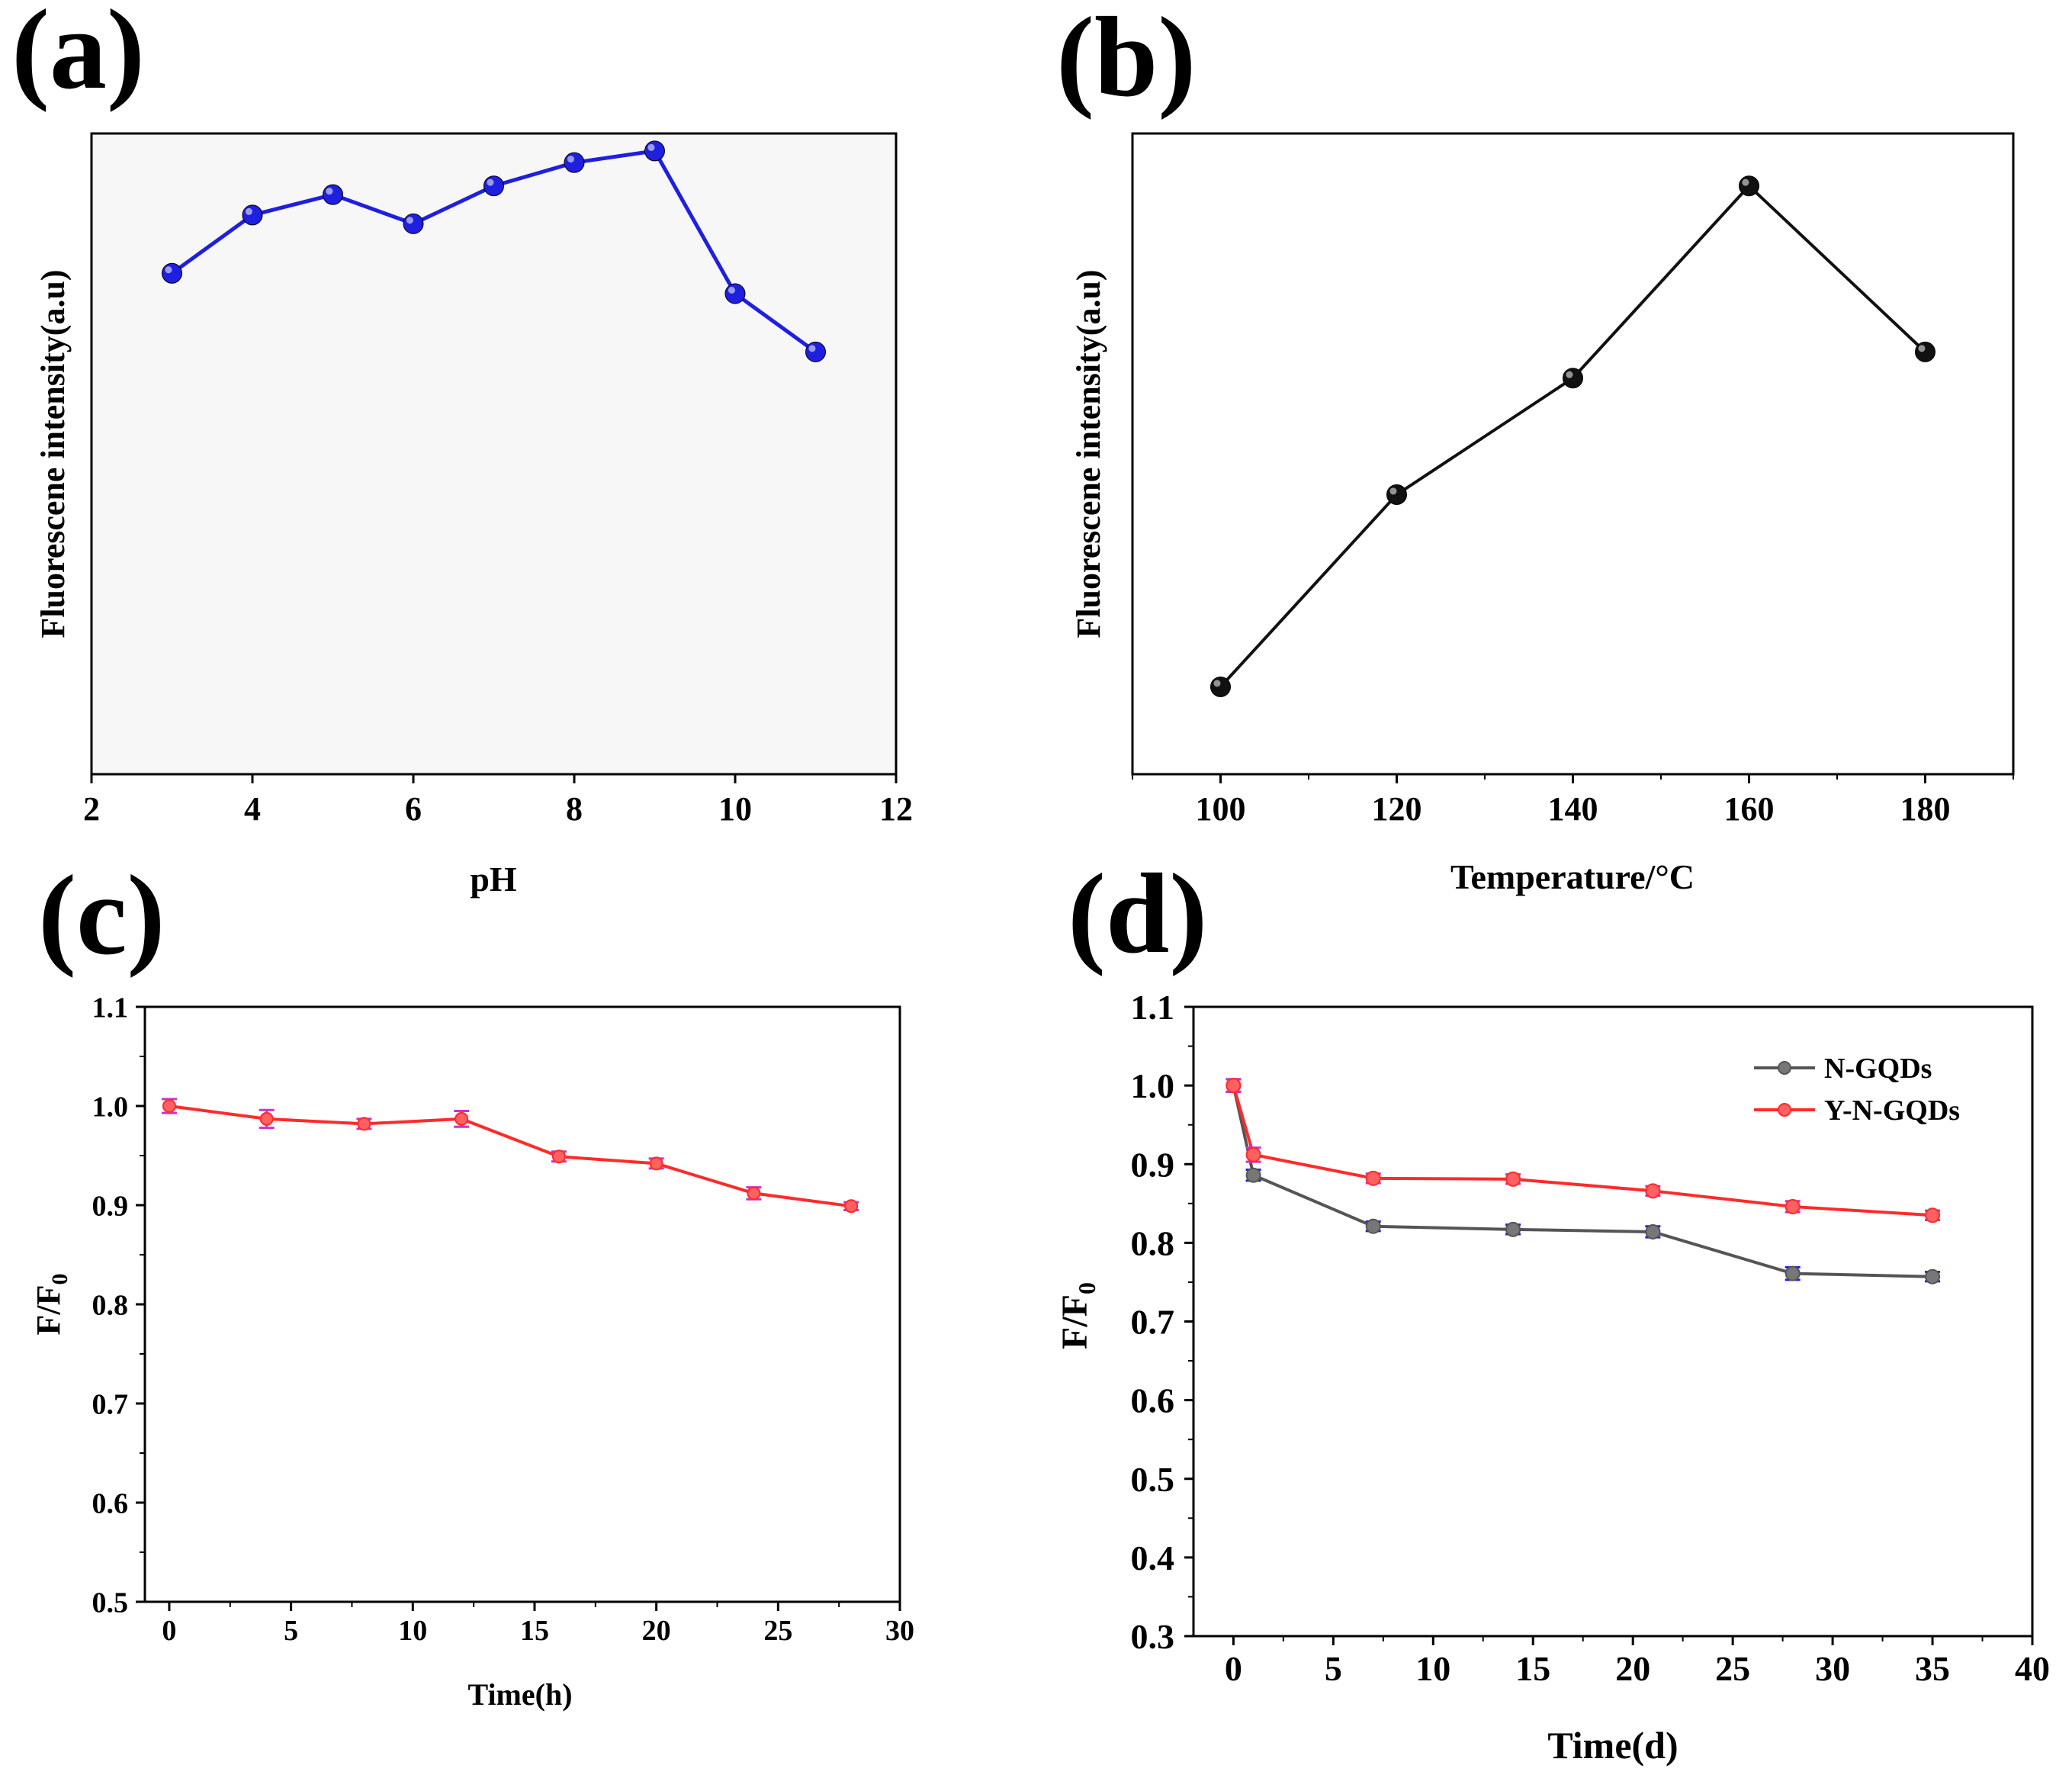  Describe the element at coordinates (1572, 876) in the screenshot. I see `panel-b-x-axis-title: Temperature/°C` at that location.